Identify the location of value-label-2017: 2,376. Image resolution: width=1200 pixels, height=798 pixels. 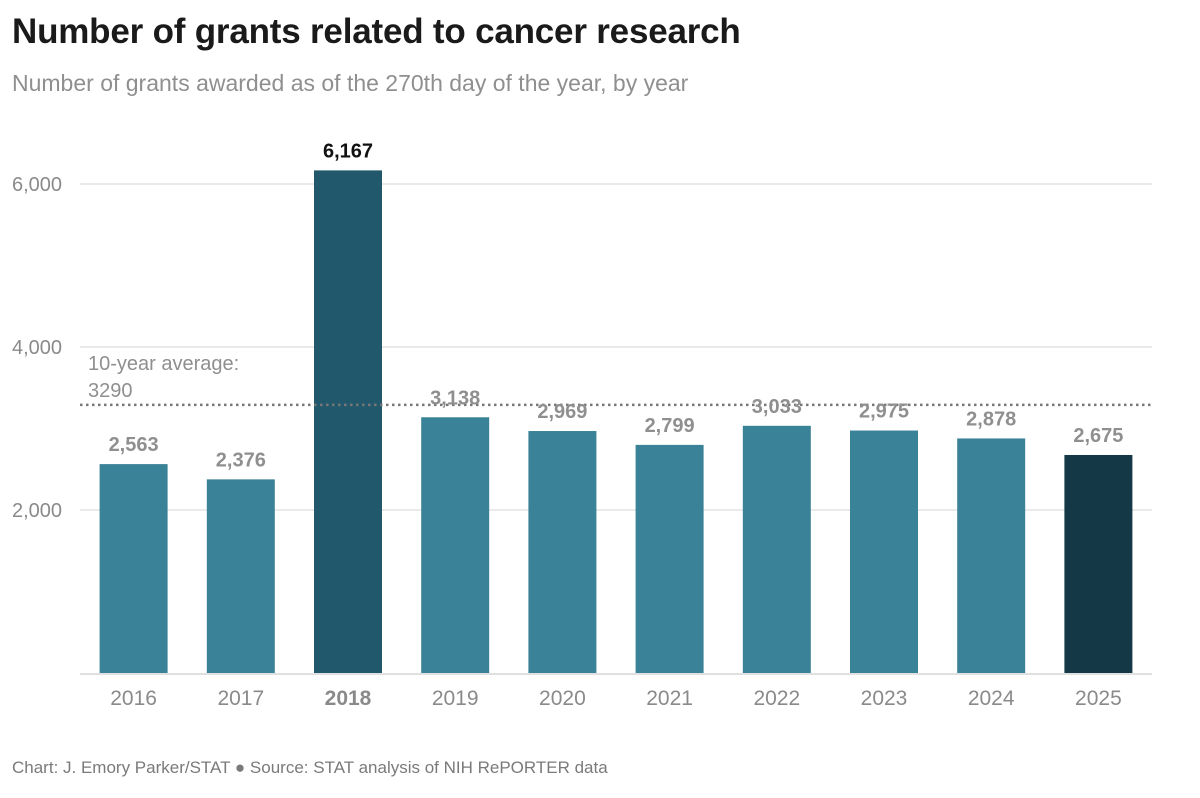
(241, 460).